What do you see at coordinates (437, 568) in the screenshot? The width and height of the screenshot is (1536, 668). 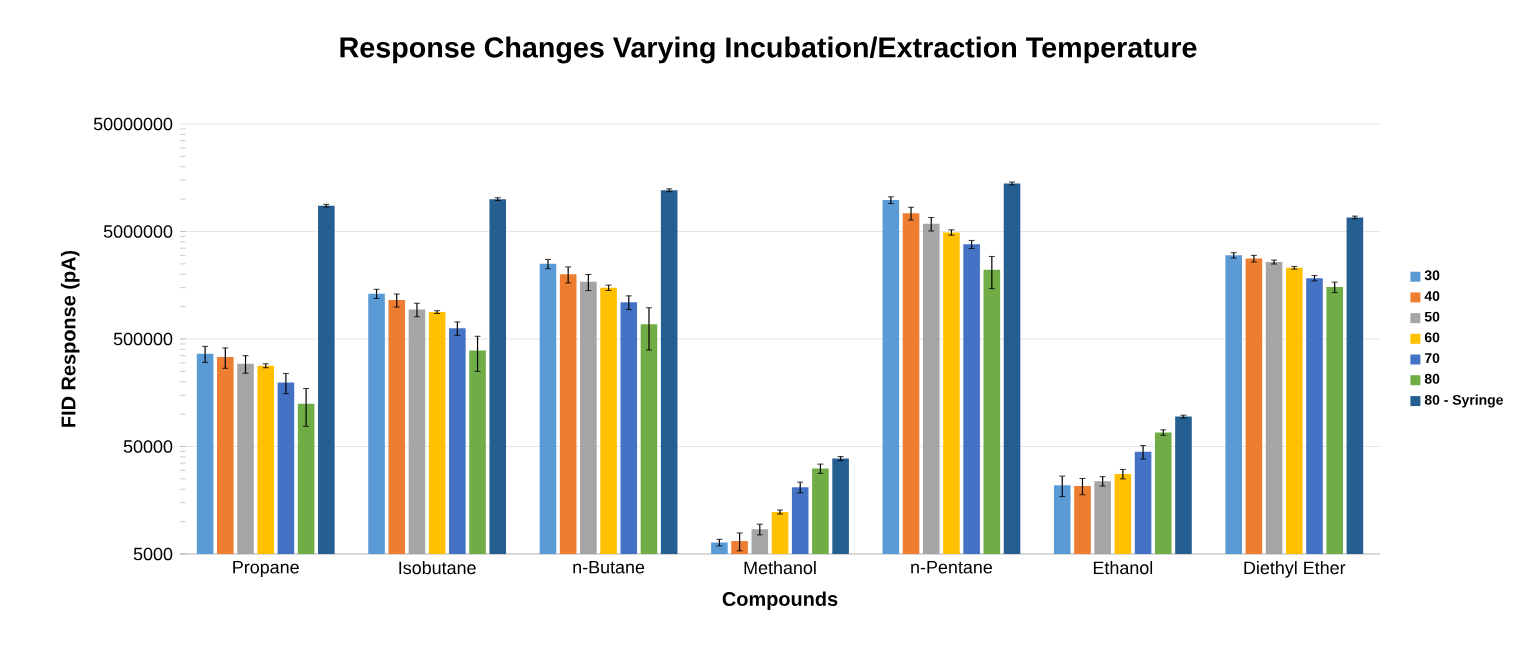 I see `x-tick-label: Isobutane` at bounding box center [437, 568].